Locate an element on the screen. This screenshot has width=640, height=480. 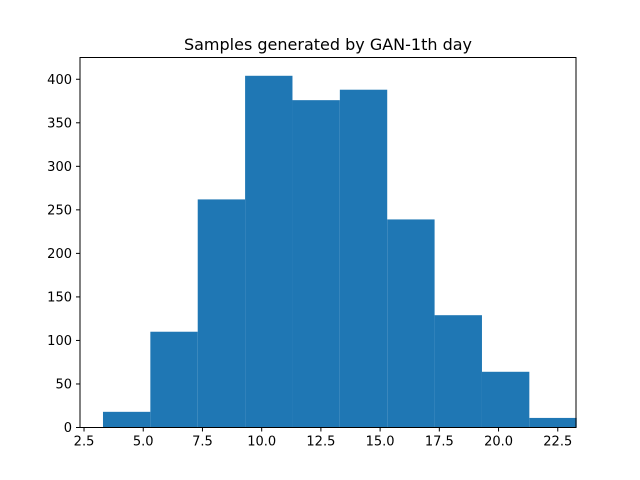
y-tick-label: 200 is located at coordinates (59, 254).